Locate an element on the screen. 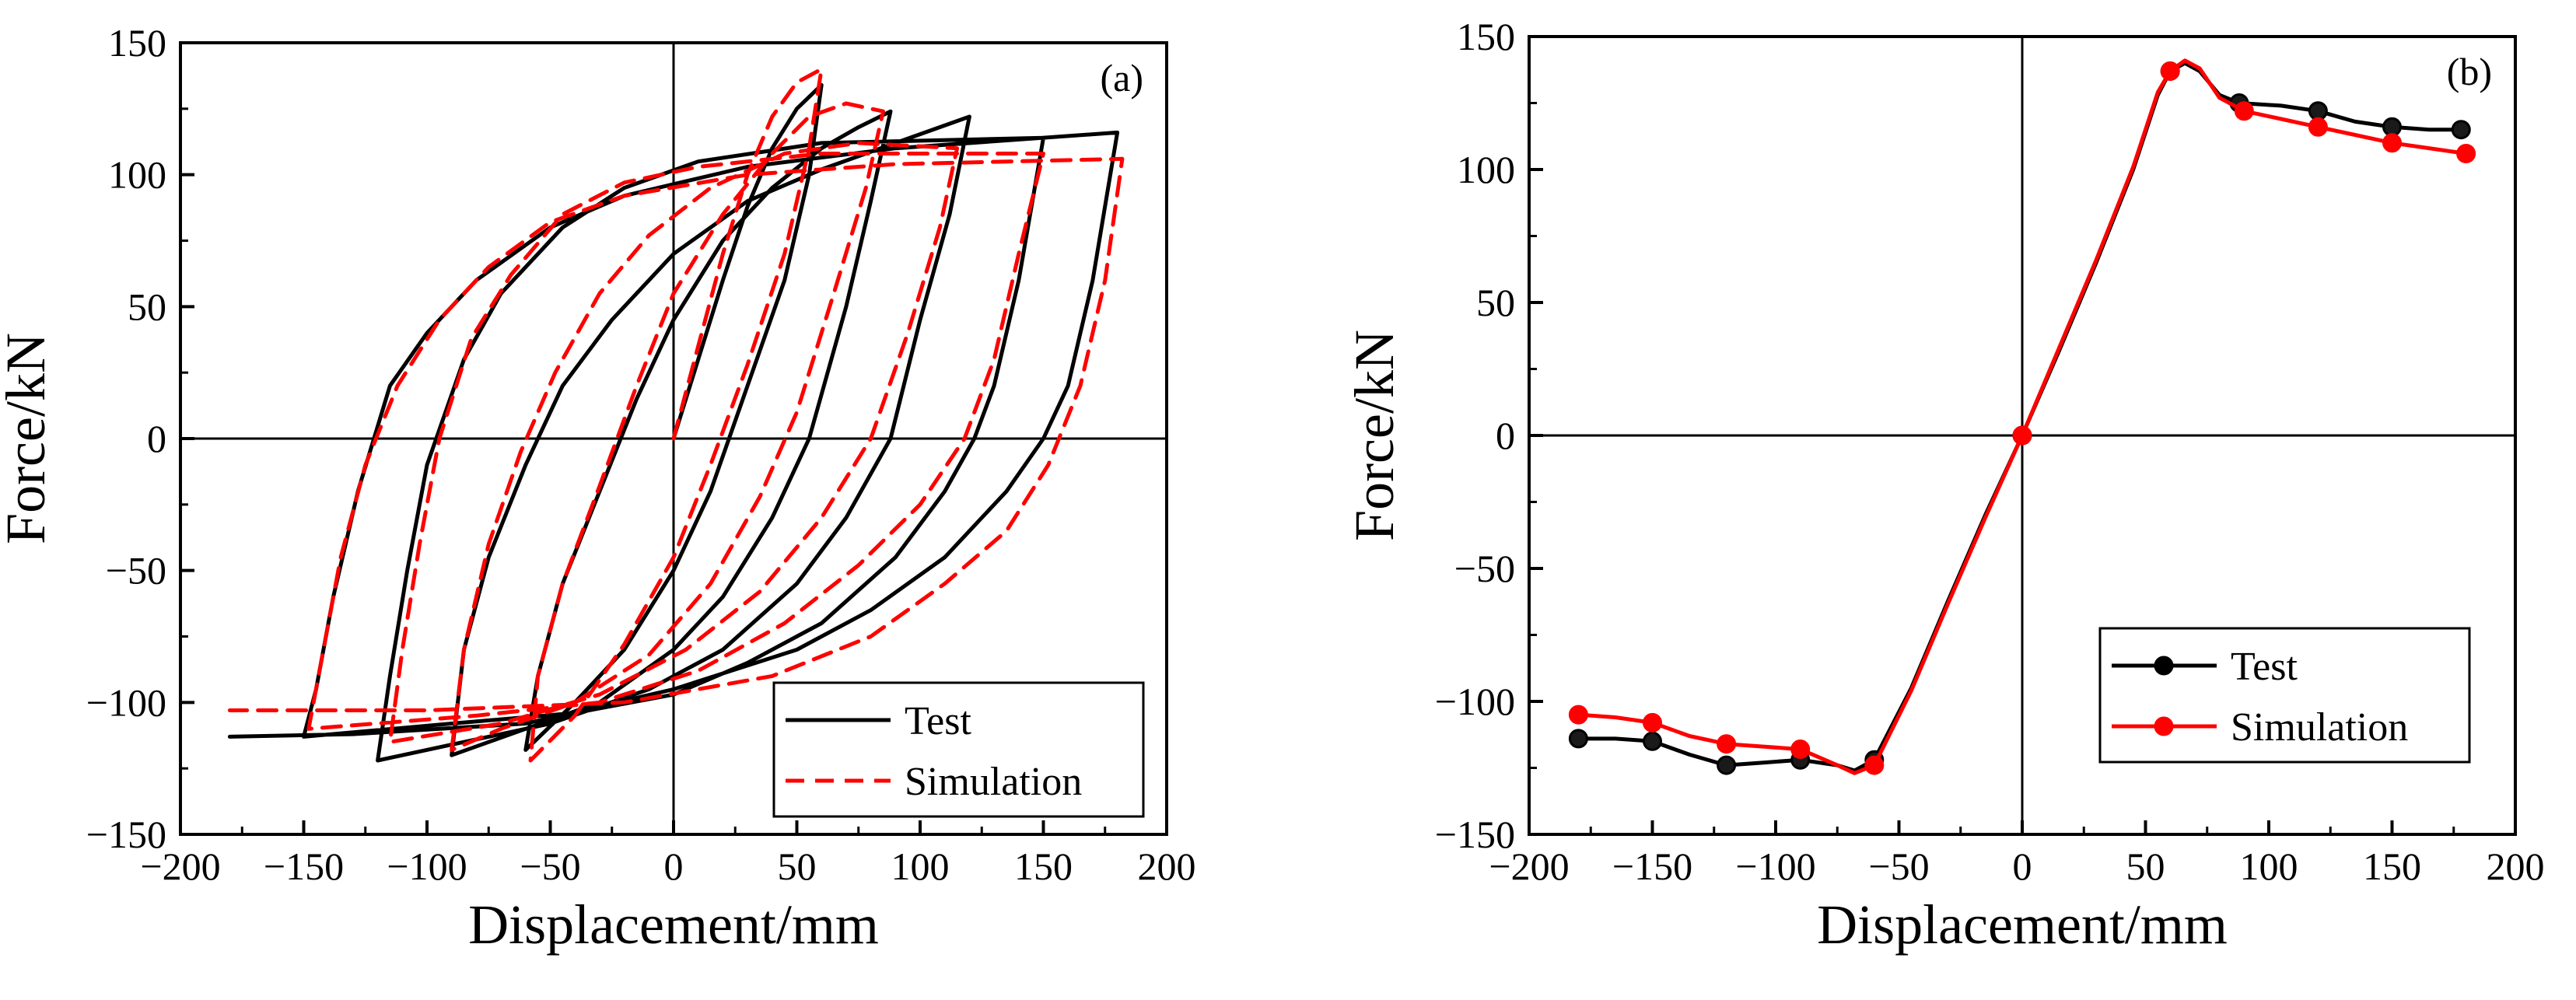  legend-marker-simulation is located at coordinates (2164, 726).